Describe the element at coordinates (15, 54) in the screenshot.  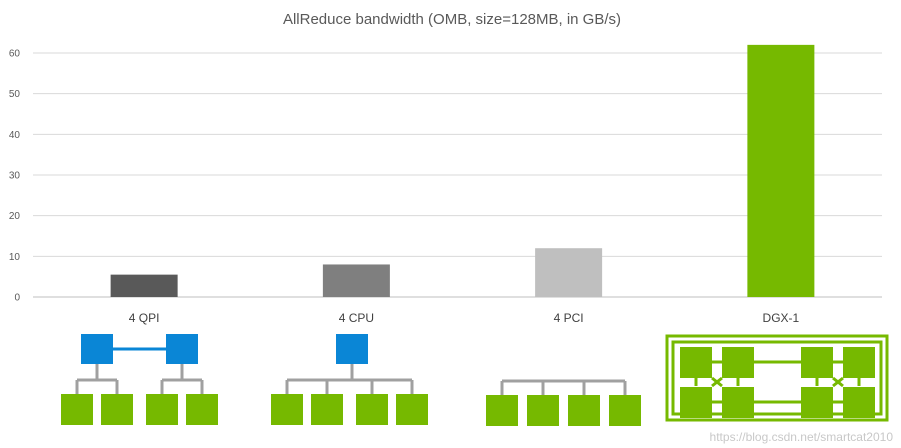
I see `y-tick-label: 60` at that location.